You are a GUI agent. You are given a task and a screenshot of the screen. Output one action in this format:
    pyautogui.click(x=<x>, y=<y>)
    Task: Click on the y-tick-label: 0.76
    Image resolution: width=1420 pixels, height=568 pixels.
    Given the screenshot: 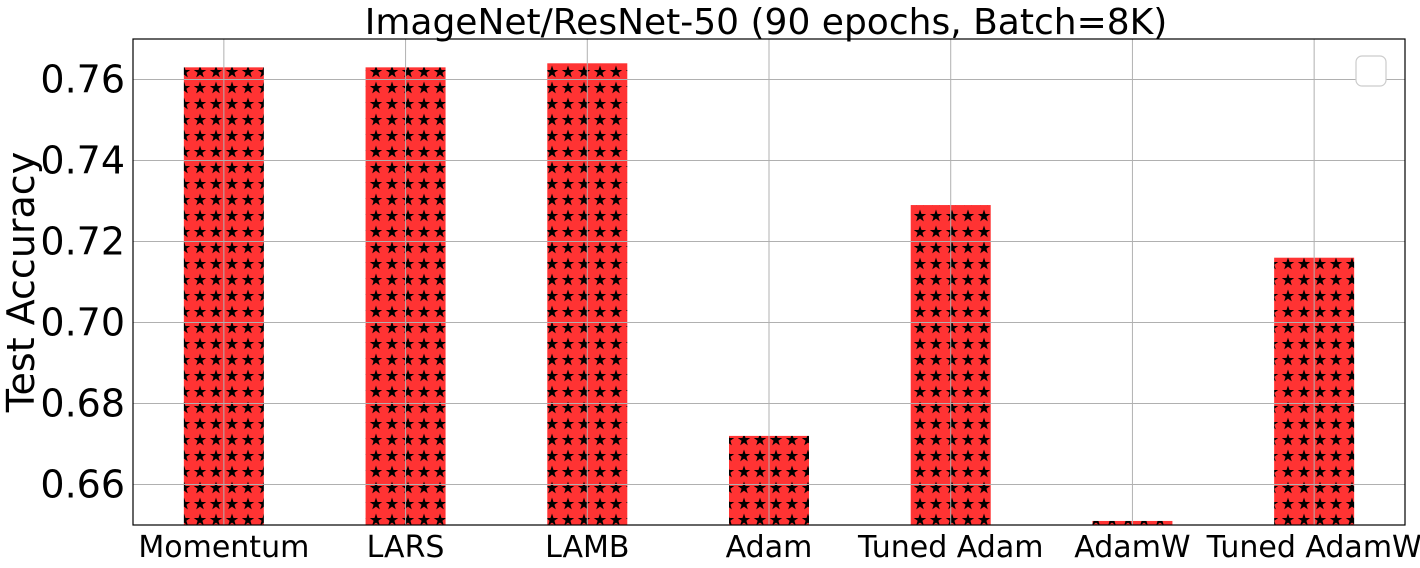 What is the action you would take?
    pyautogui.click(x=82, y=80)
    